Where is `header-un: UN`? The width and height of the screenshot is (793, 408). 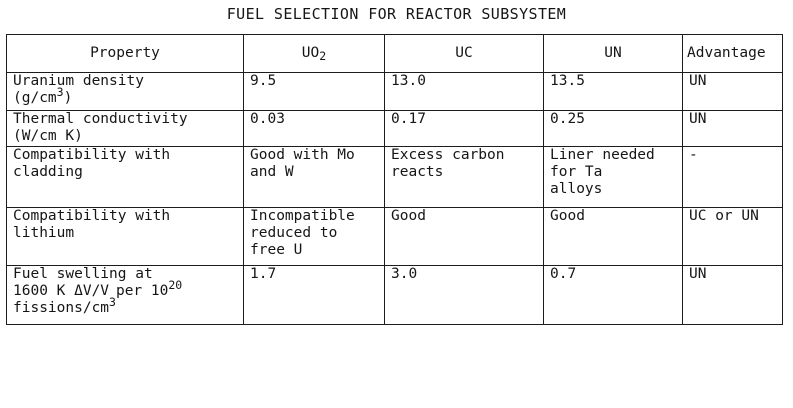
header-un: UN is located at coordinates (613, 53).